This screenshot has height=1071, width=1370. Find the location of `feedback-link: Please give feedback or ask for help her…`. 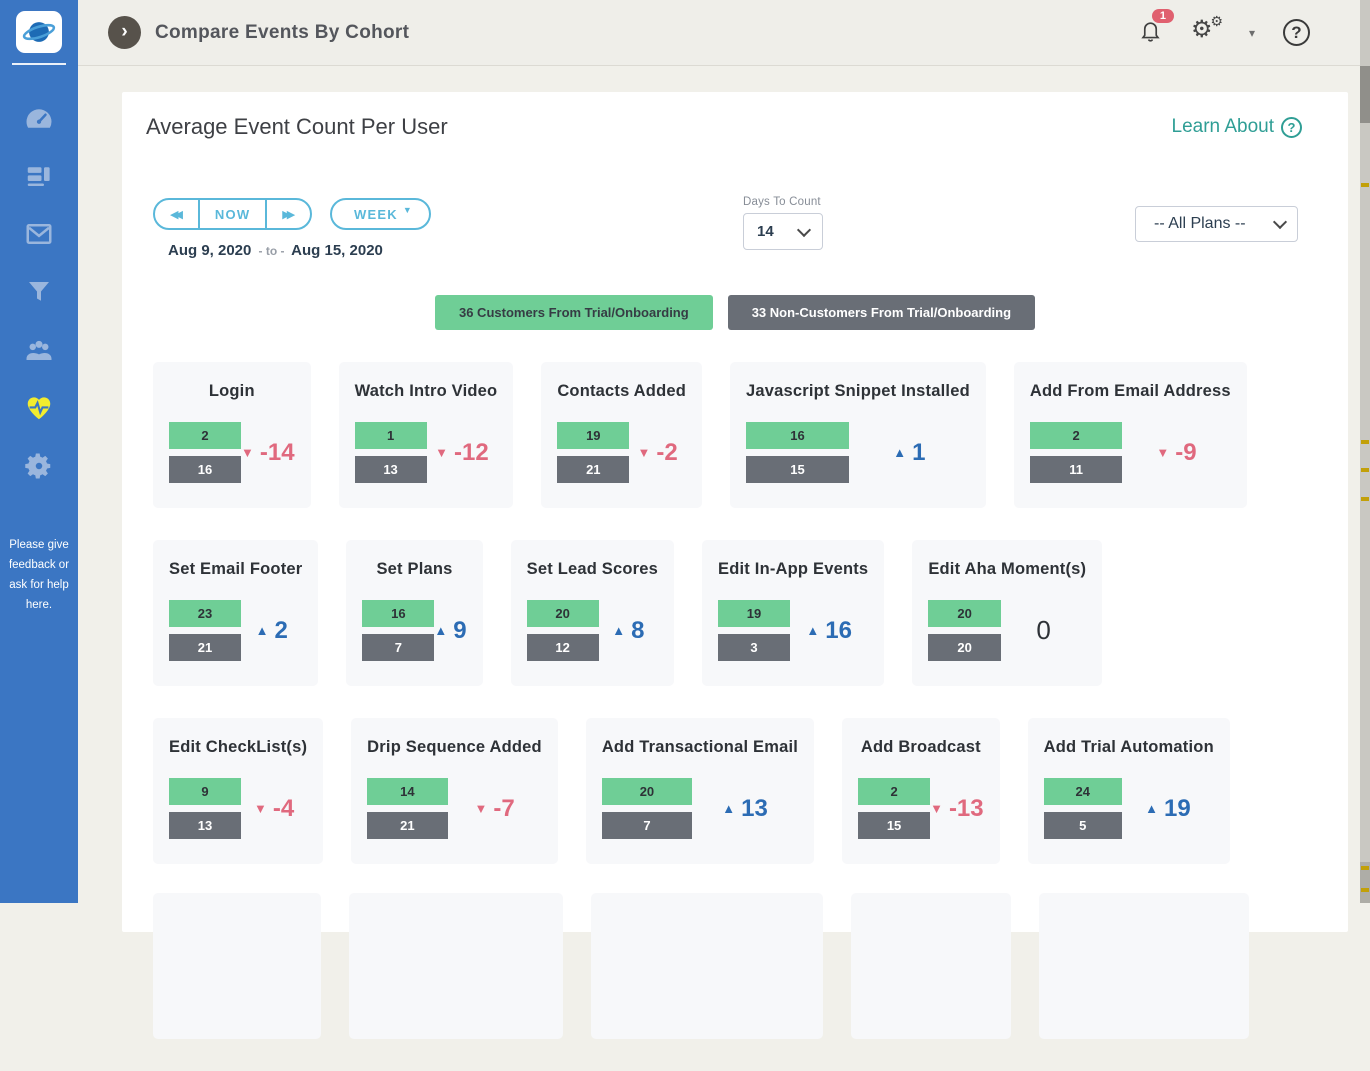

feedback-link: Please give feedback or ask for help her… is located at coordinates (39, 575).